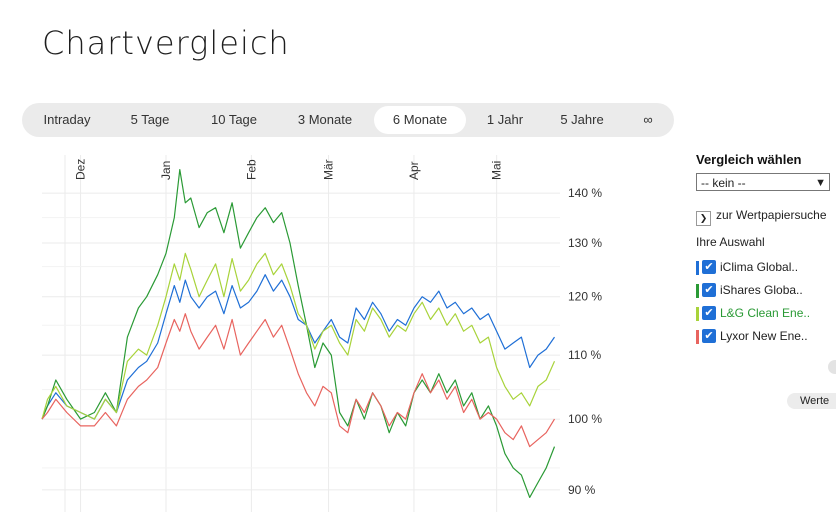 Image resolution: width=836 pixels, height=515 pixels. Describe the element at coordinates (585, 243) in the screenshot. I see `y-tick-label: 130 %` at that location.